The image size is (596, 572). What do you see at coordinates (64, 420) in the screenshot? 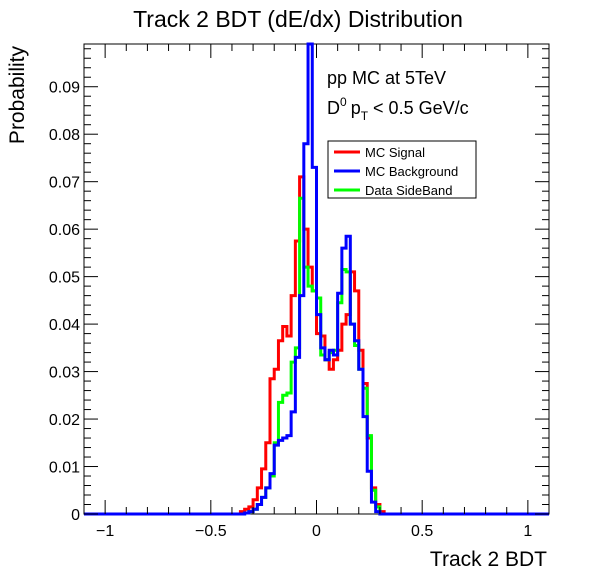
I see `y-tick-label: 0.02` at bounding box center [64, 420].